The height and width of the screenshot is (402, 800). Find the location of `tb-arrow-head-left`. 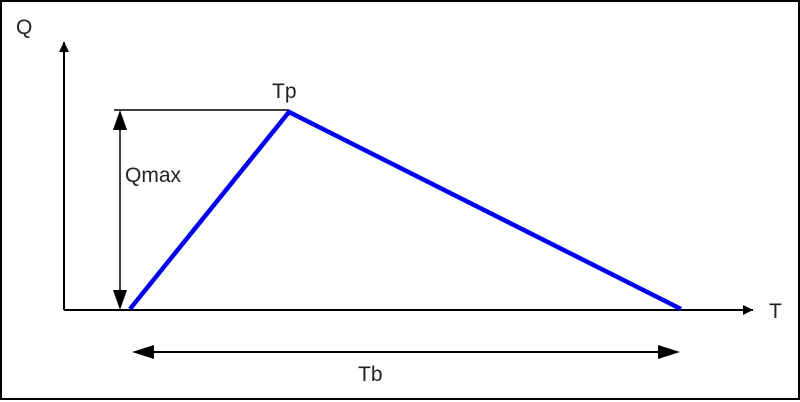

tb-arrow-head-left is located at coordinates (143, 352).